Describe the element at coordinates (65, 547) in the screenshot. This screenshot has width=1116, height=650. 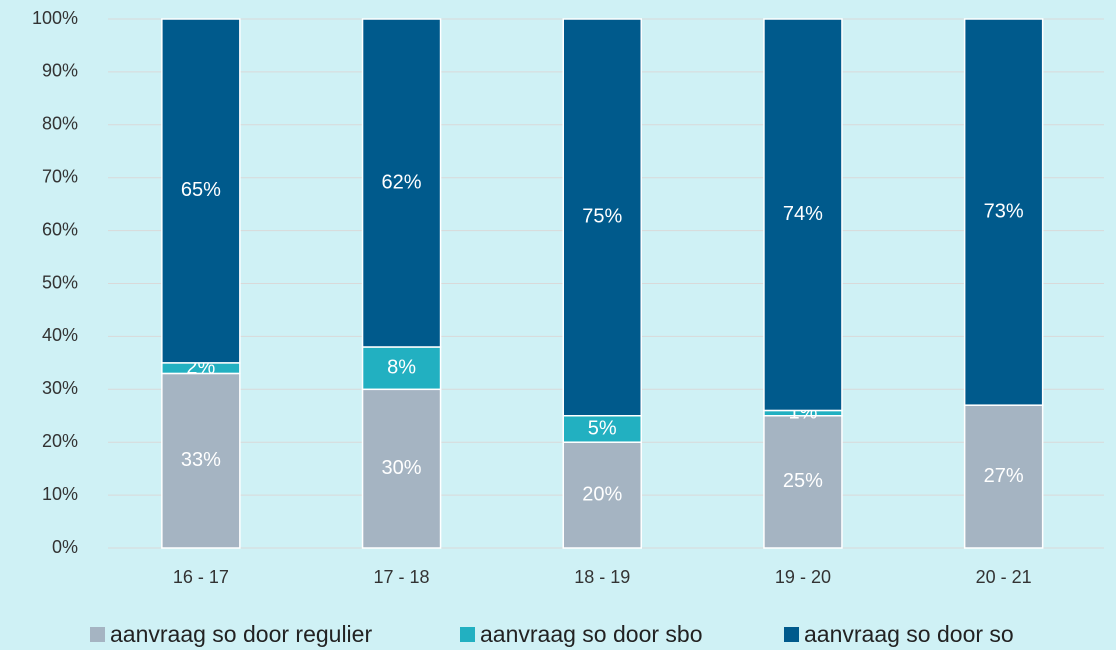
I see `y-tick-label: 0%` at that location.